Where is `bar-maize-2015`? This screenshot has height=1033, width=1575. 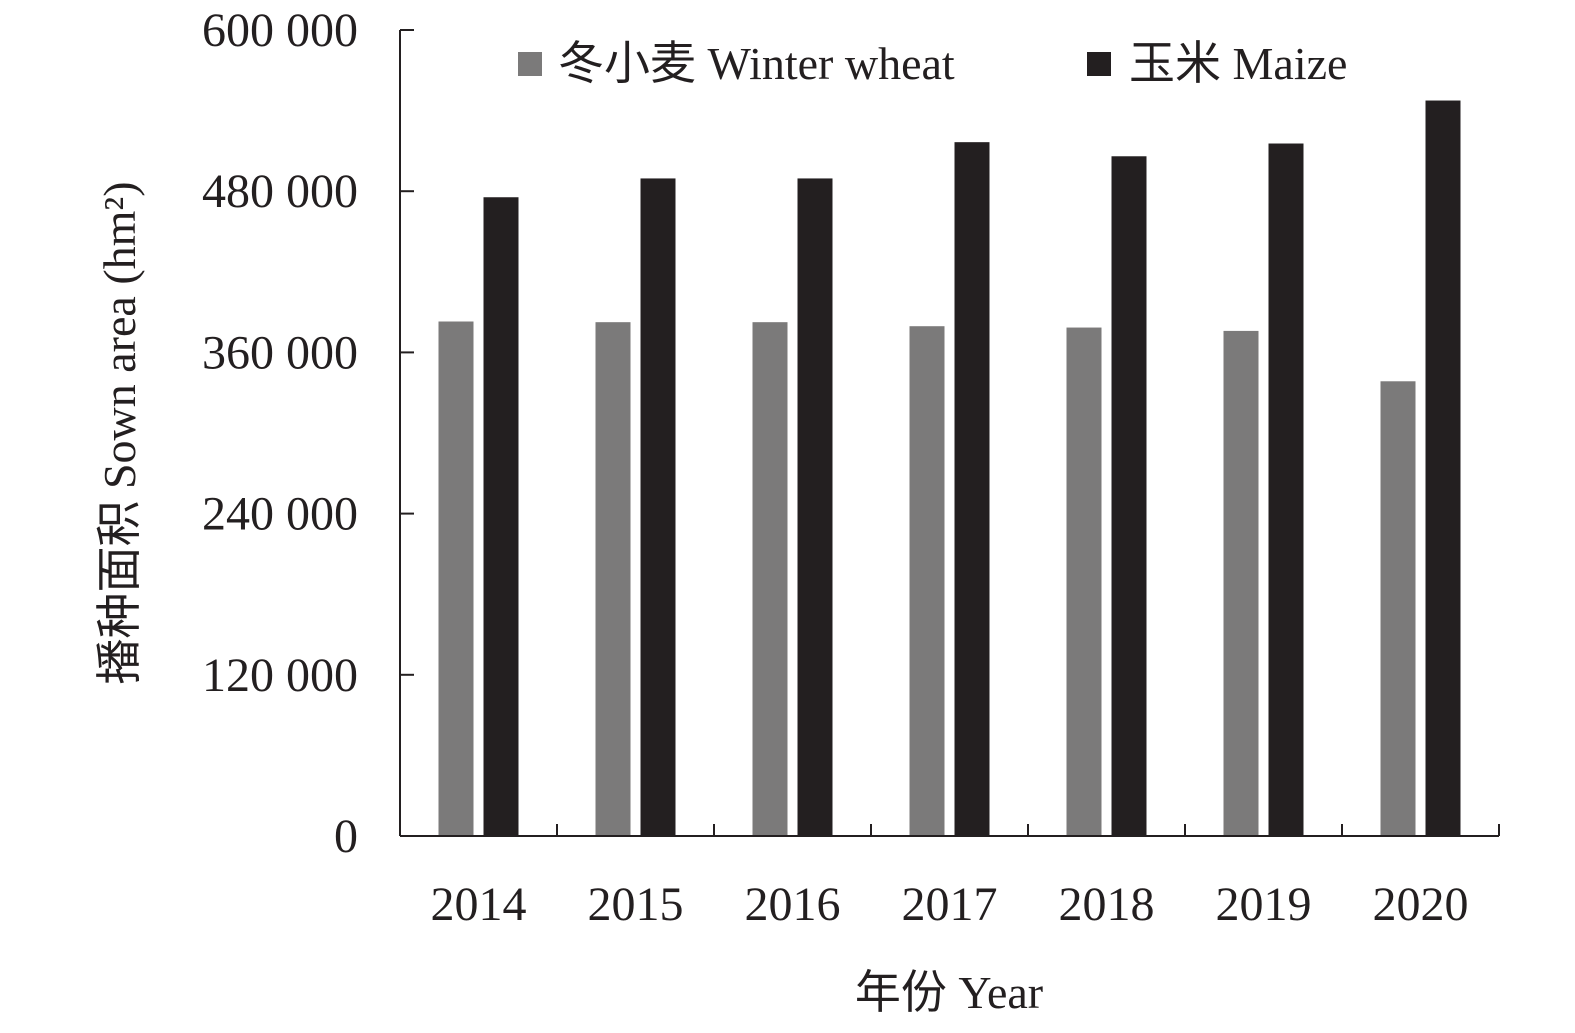
bar-maize-2015 is located at coordinates (658, 507).